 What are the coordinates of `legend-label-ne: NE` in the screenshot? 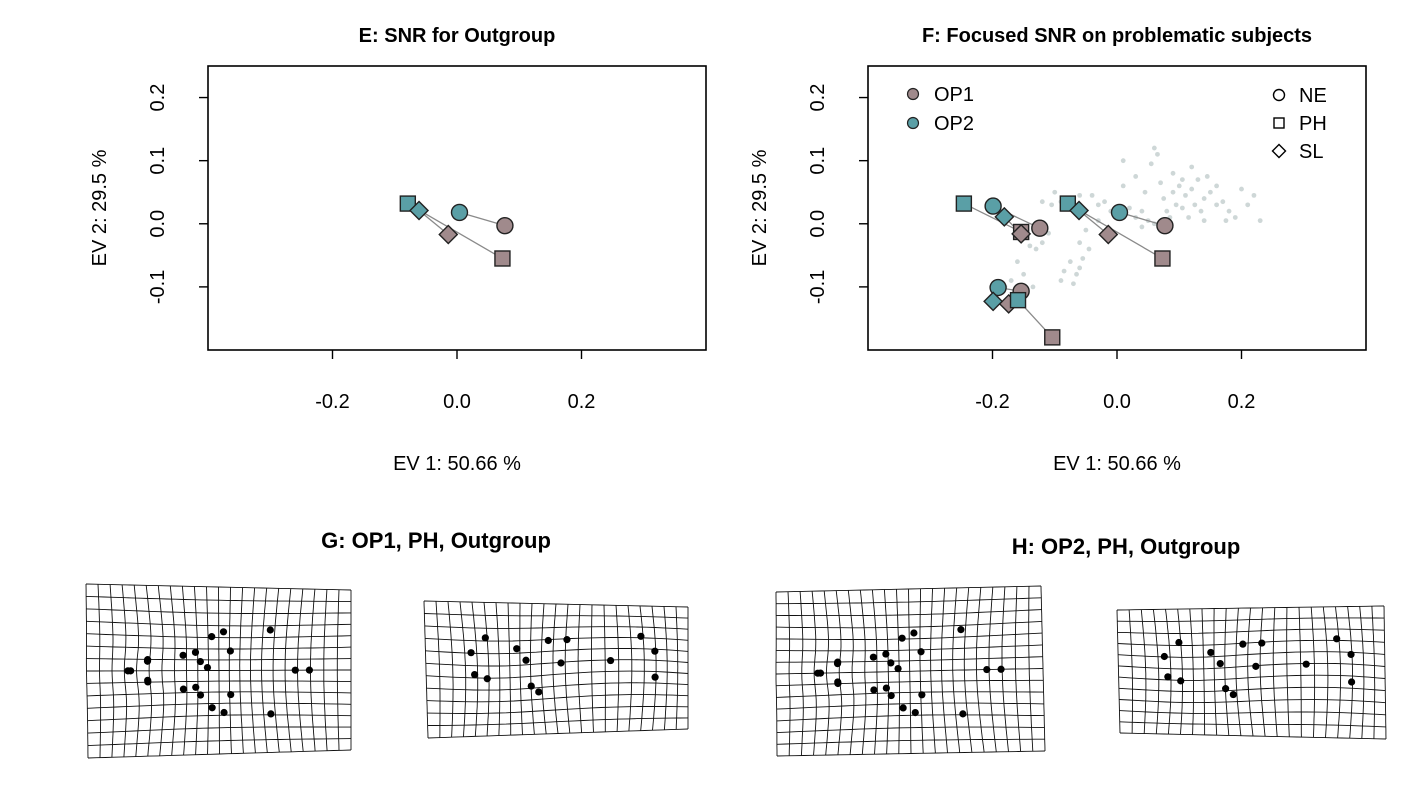 It's located at (1313, 96).